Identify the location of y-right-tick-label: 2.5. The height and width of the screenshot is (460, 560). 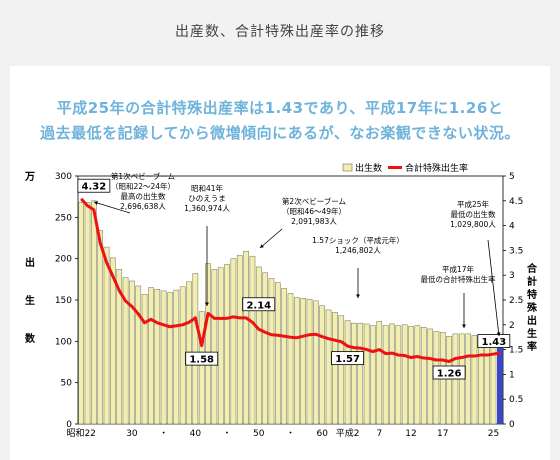
(516, 301).